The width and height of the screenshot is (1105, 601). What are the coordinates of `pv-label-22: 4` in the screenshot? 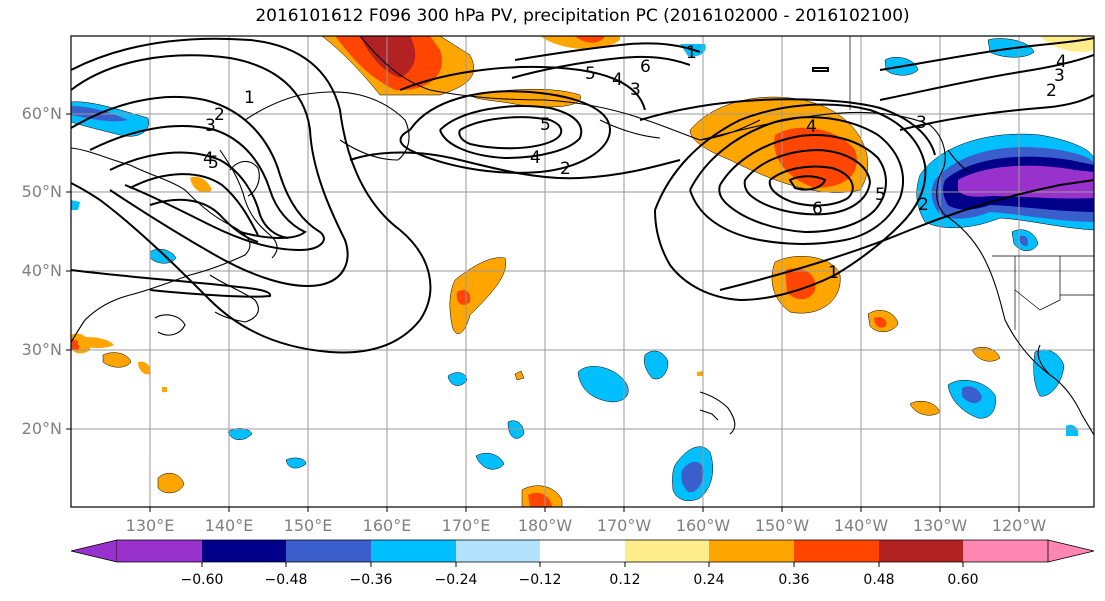 It's located at (1061, 62).